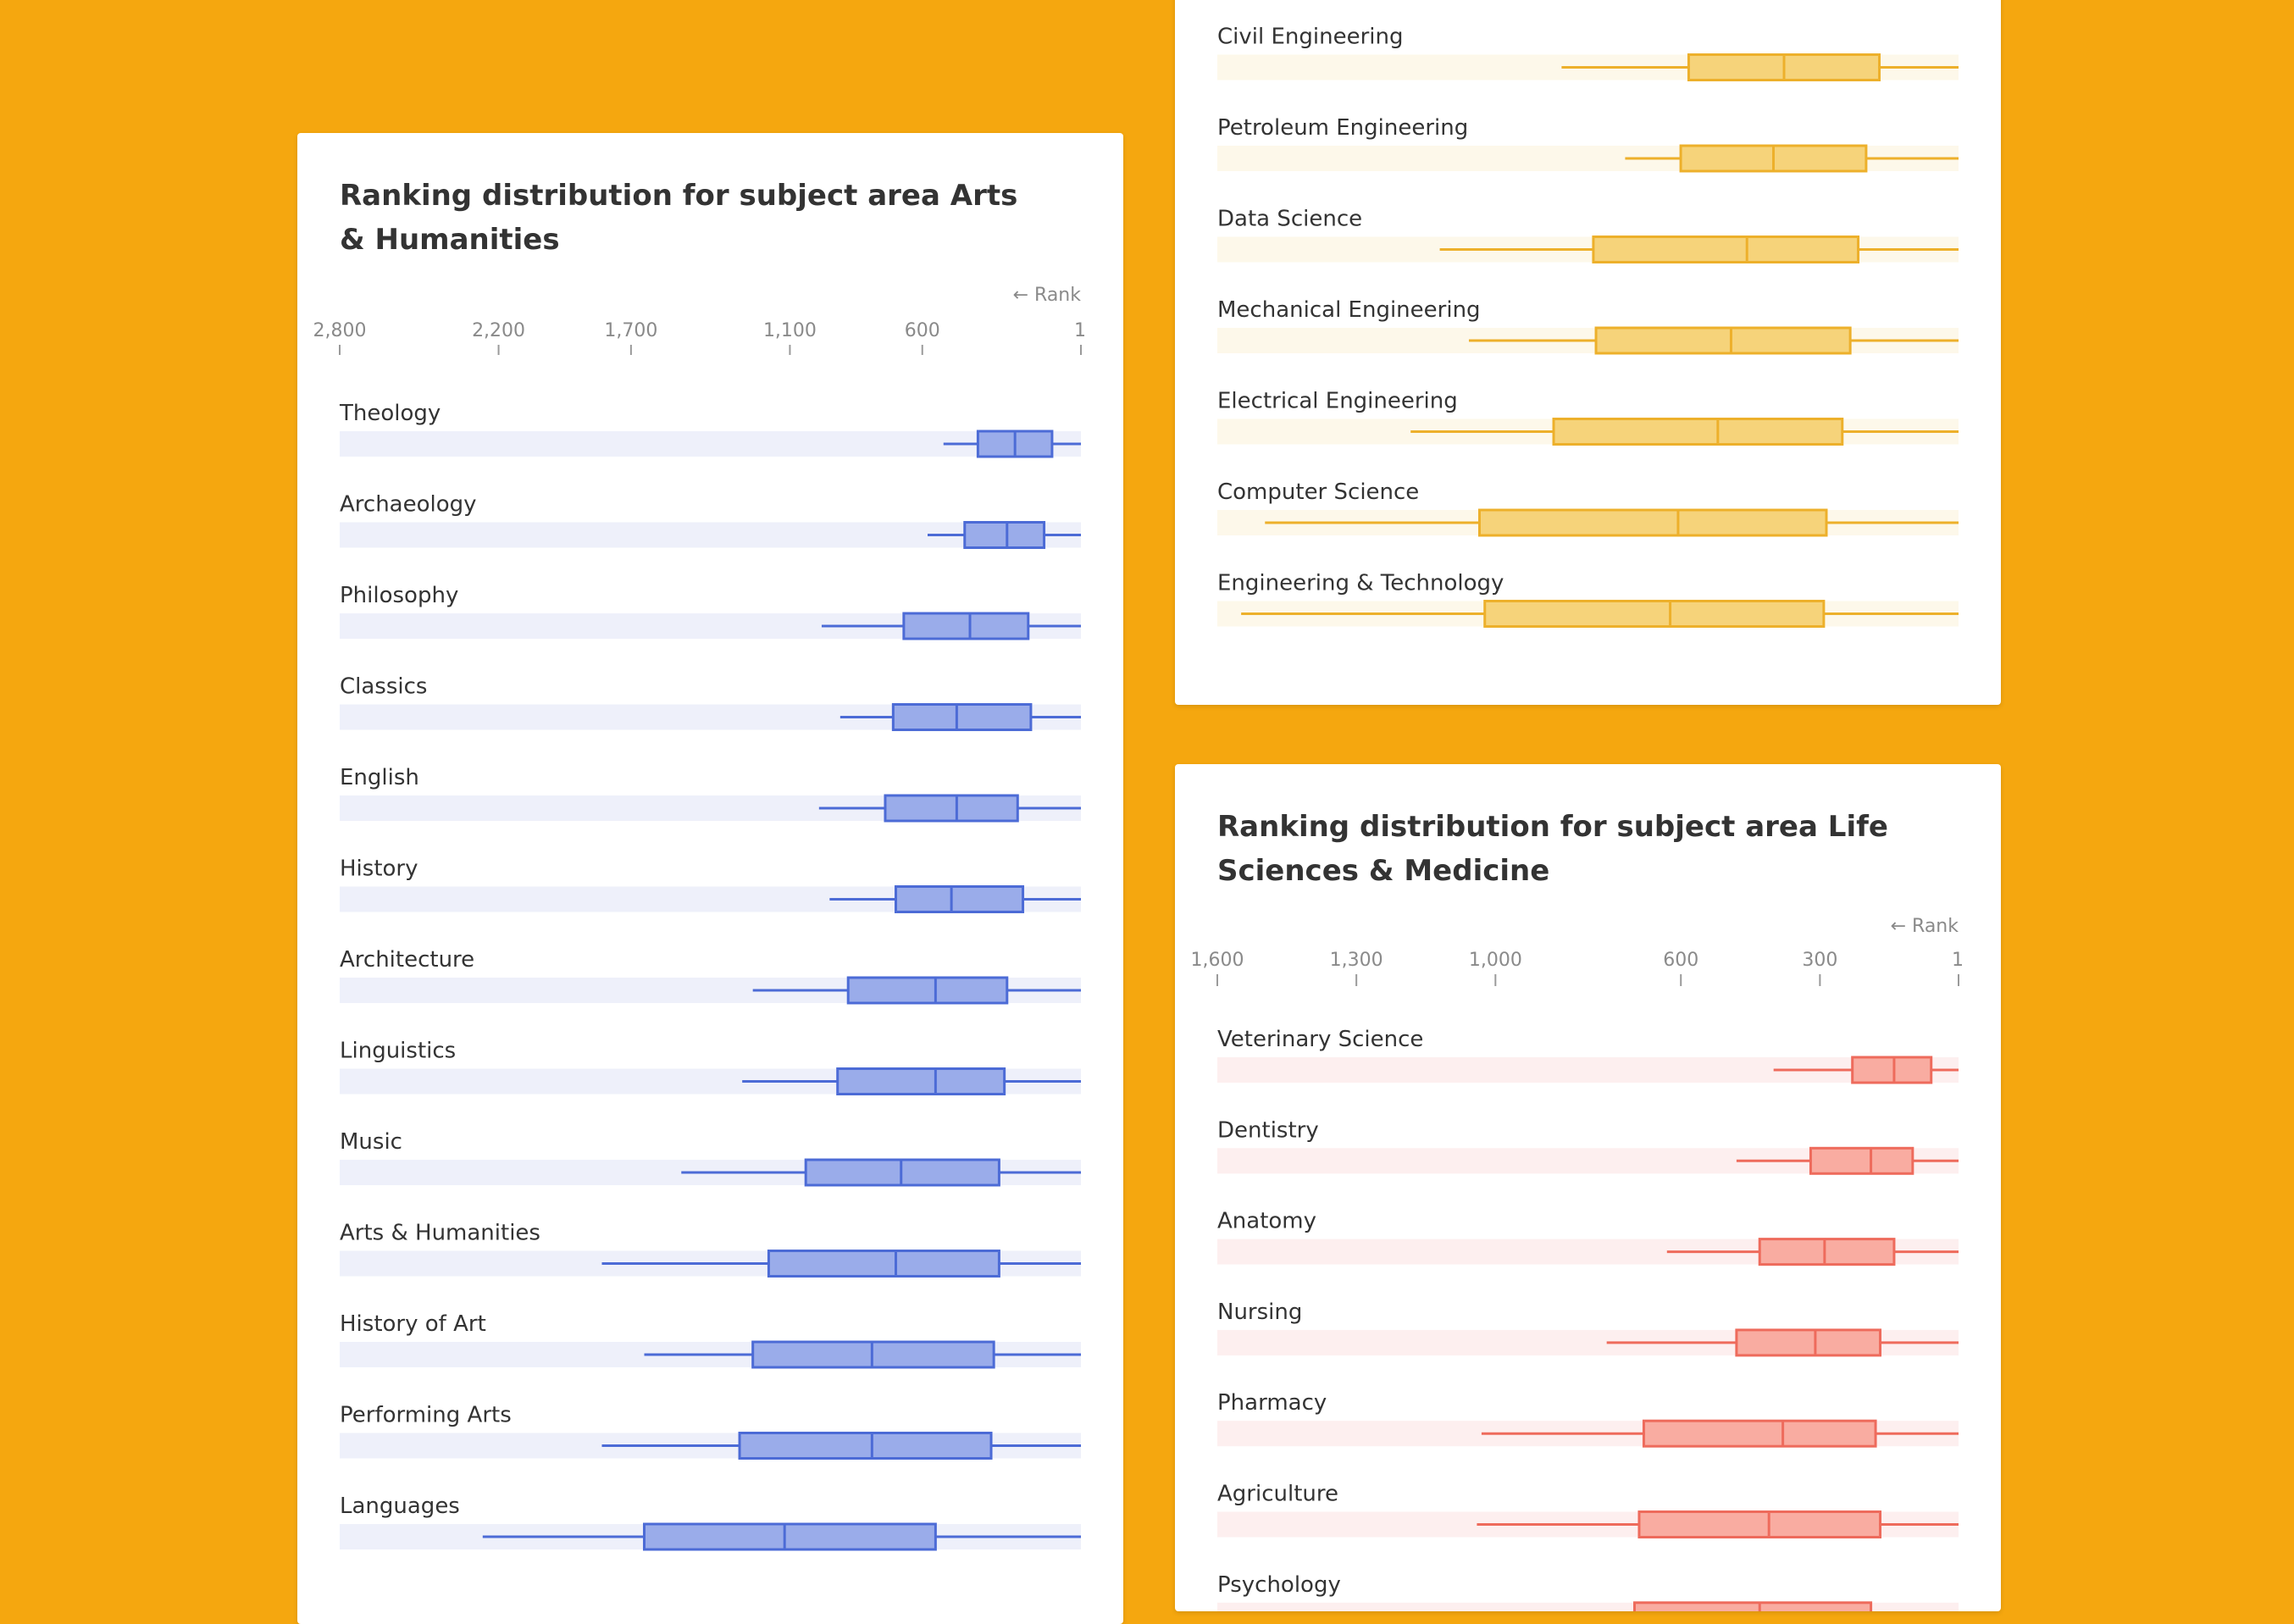 This screenshot has height=1624, width=2294. What do you see at coordinates (710, 1340) in the screenshot?
I see `box-row: History of Art` at bounding box center [710, 1340].